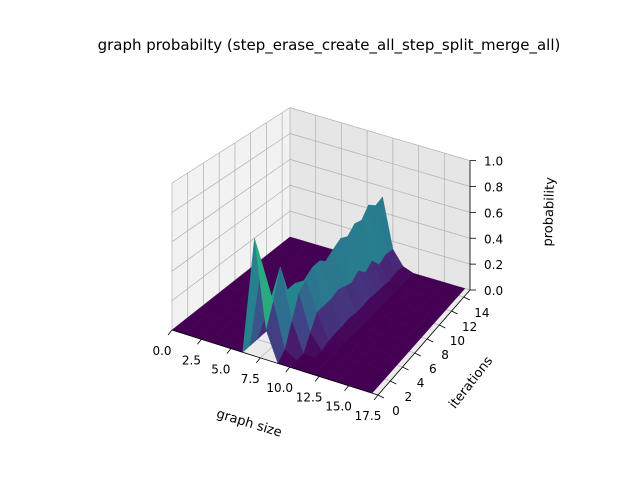 The height and width of the screenshot is (480, 640). I want to click on y-tick-label: 0, so click(396, 411).